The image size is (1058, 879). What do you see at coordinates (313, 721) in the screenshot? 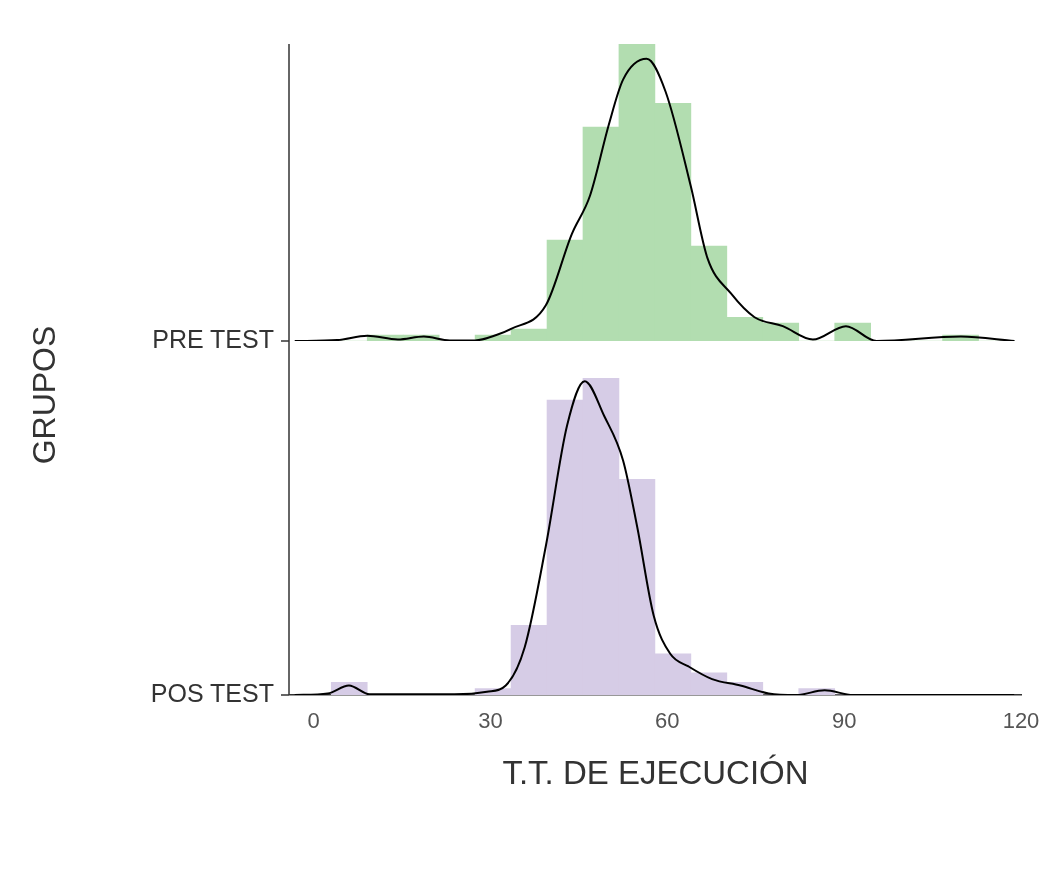
I see `x-tick-label: 0` at bounding box center [313, 721].